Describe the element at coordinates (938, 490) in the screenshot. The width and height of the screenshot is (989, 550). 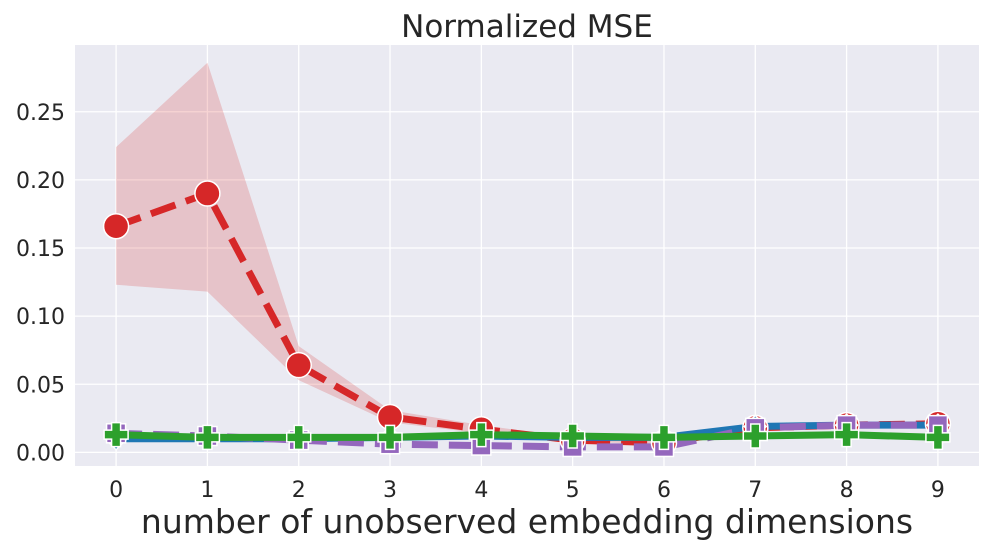
I see `x-tick-label: 9` at that location.